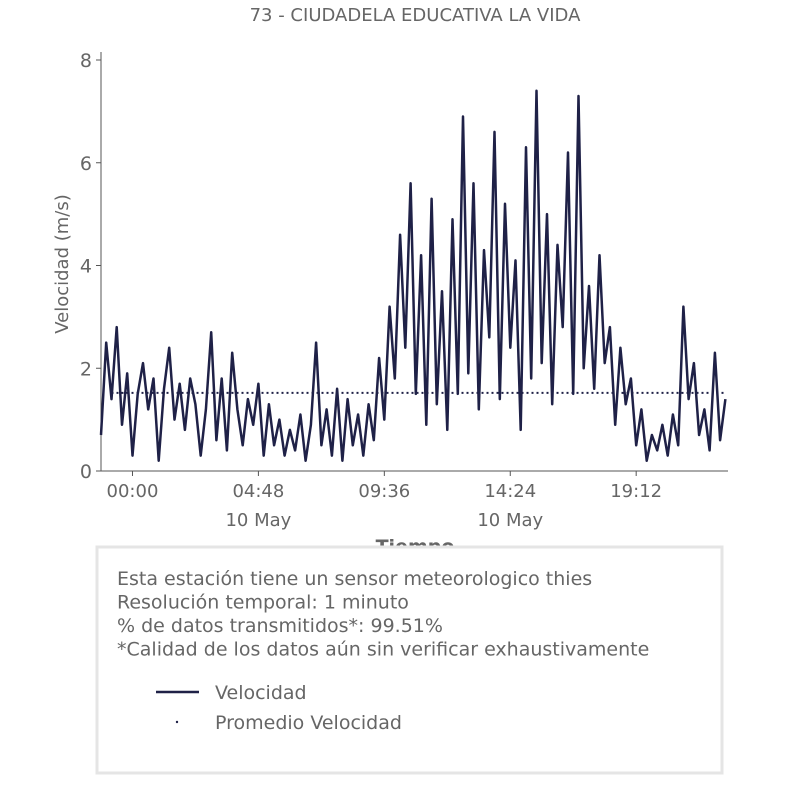 The width and height of the screenshot is (806, 806). What do you see at coordinates (280, 626) in the screenshot?
I see `info-text: % de datos transmitidos*: 99.51%` at bounding box center [280, 626].